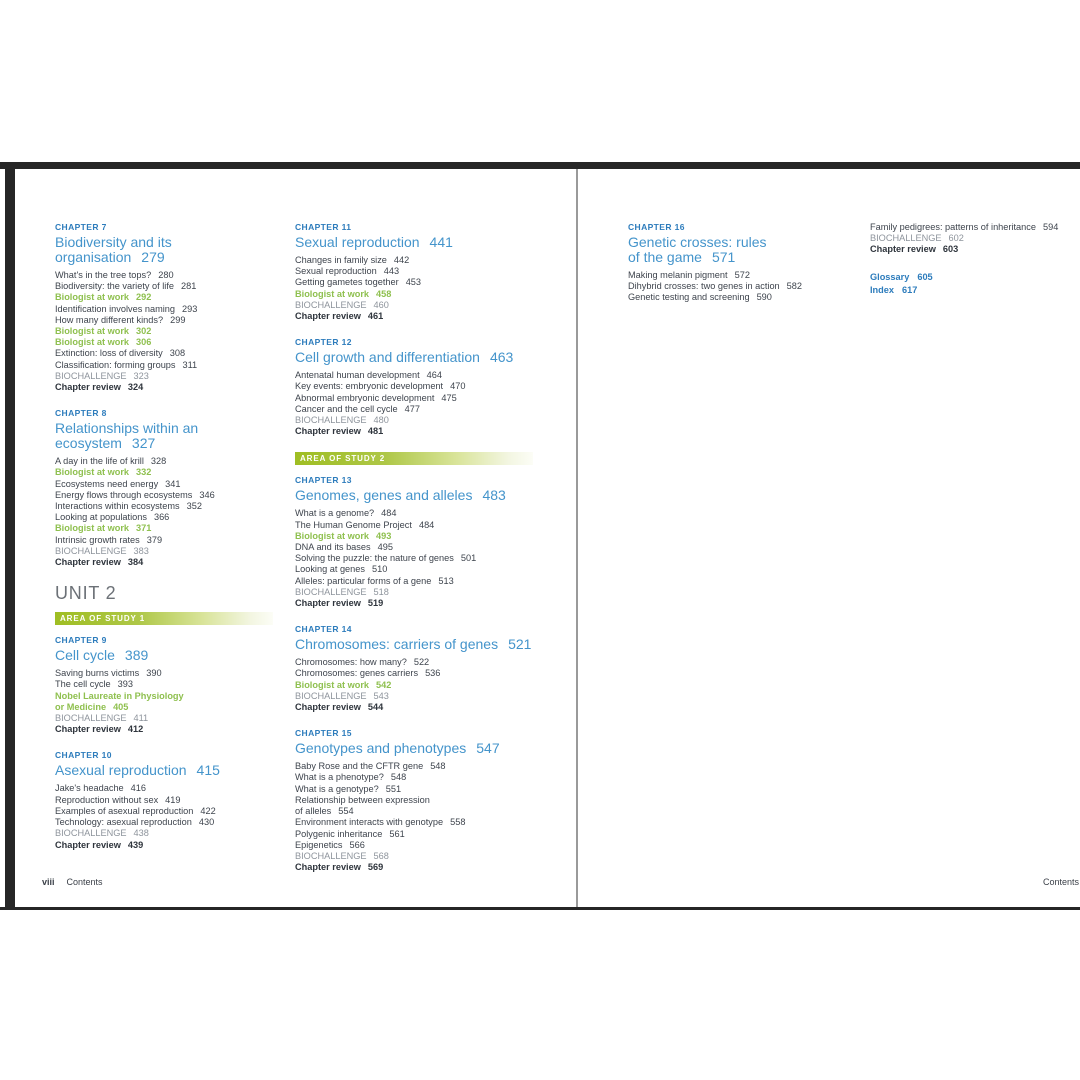  Describe the element at coordinates (164, 562) in the screenshot. I see `toc-entry-line: Chapter review 384` at that location.